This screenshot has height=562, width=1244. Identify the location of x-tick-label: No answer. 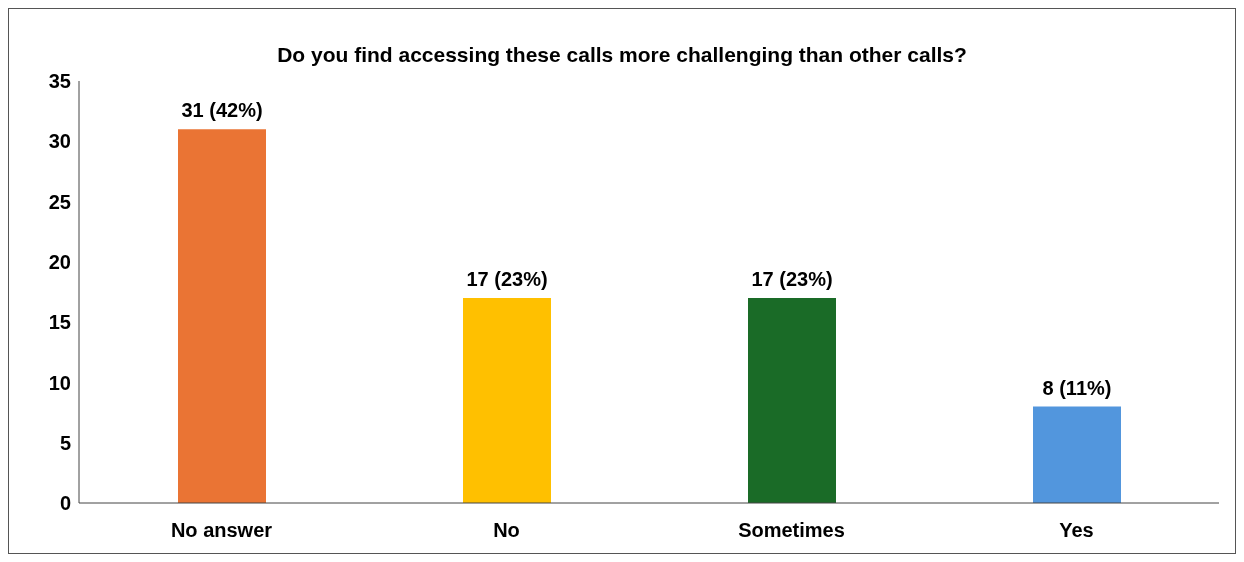
(221, 530).